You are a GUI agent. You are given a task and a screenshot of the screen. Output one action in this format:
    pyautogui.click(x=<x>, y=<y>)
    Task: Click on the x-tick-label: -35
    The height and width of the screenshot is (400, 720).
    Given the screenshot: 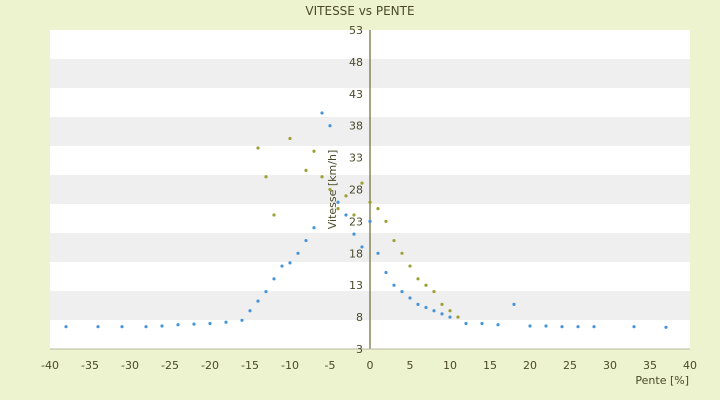 What is the action you would take?
    pyautogui.click(x=90, y=365)
    